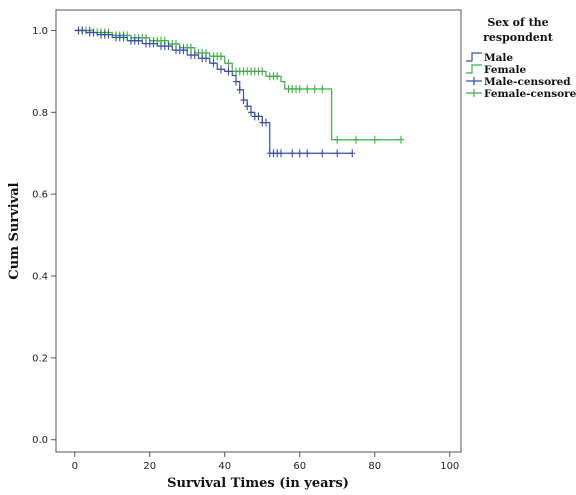 The width and height of the screenshot is (576, 495). Describe the element at coordinates (518, 37) in the screenshot. I see `legend-title-line-2: respondent` at that location.